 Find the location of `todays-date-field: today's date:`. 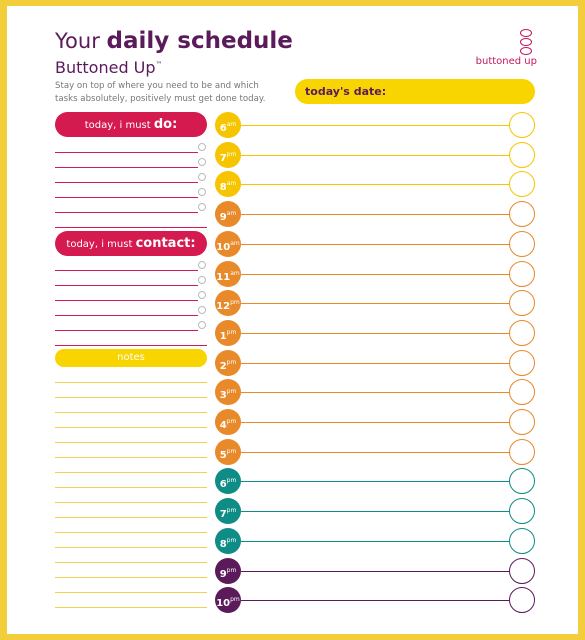

todays-date-field: today's date: is located at coordinates (415, 91).